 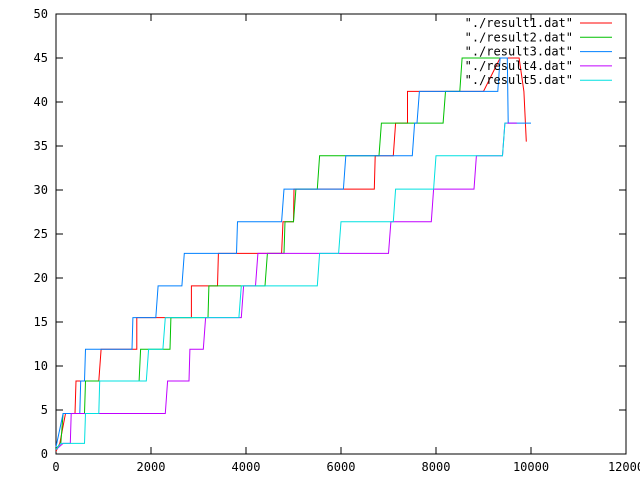 I want to click on y-tick-label-3: 15, so click(x=41, y=322).